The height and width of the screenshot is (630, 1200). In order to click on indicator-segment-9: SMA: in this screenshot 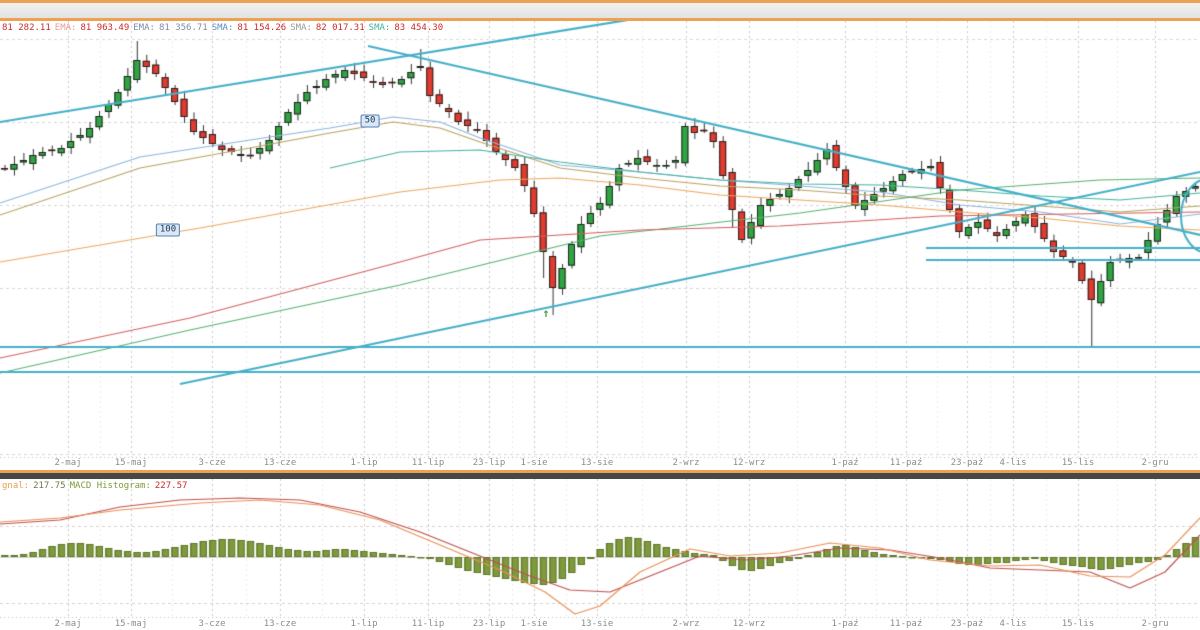, I will do `click(379, 28)`.